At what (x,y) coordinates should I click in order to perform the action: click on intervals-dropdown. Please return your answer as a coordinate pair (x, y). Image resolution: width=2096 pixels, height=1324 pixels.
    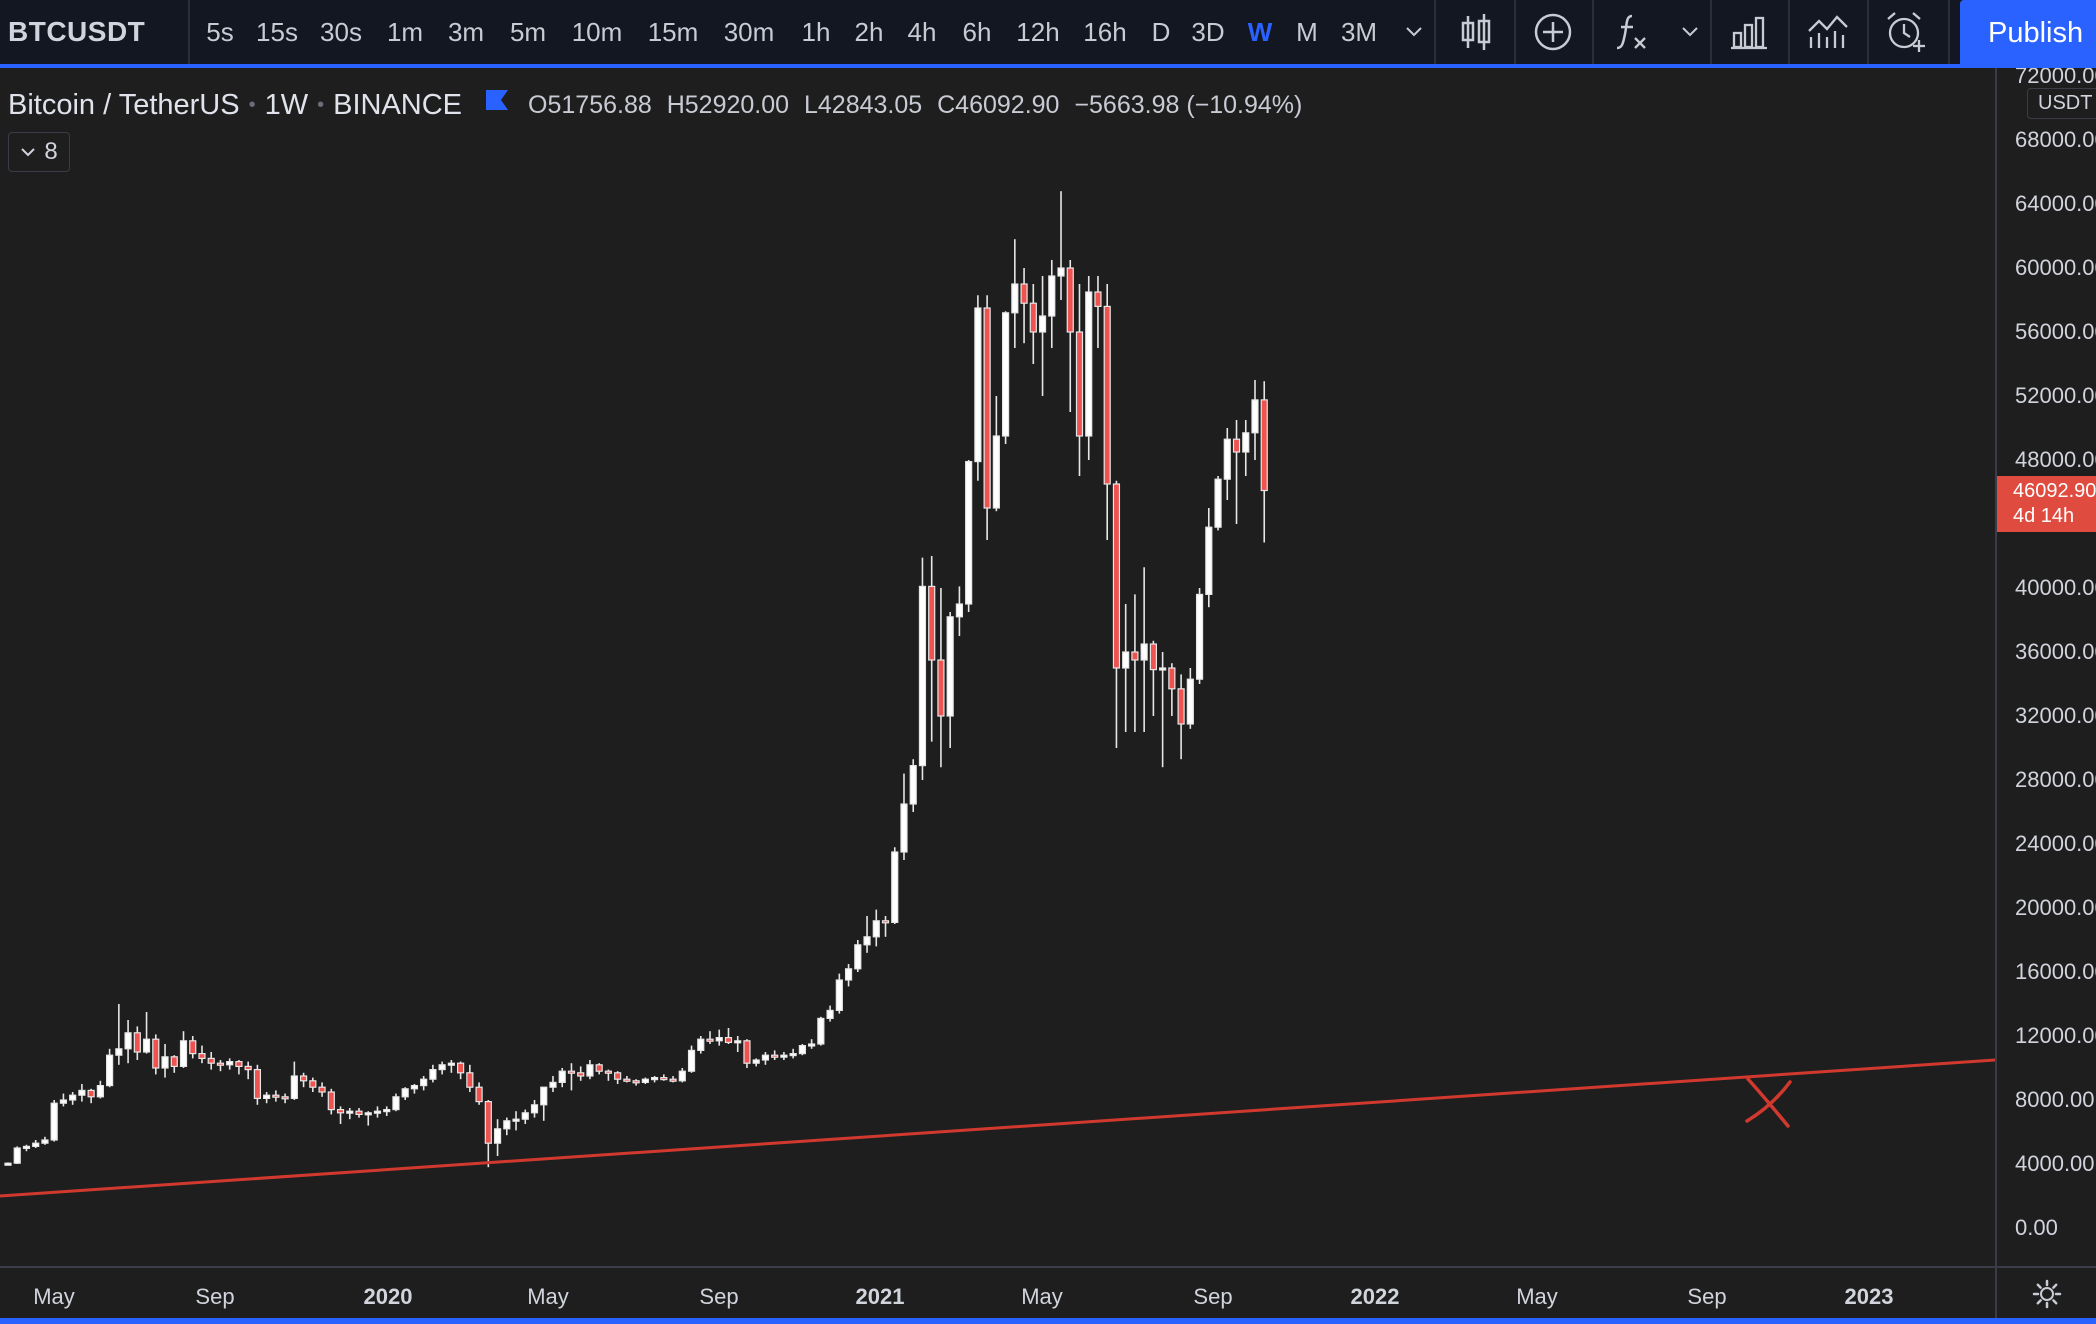
    Looking at the image, I should click on (1414, 32).